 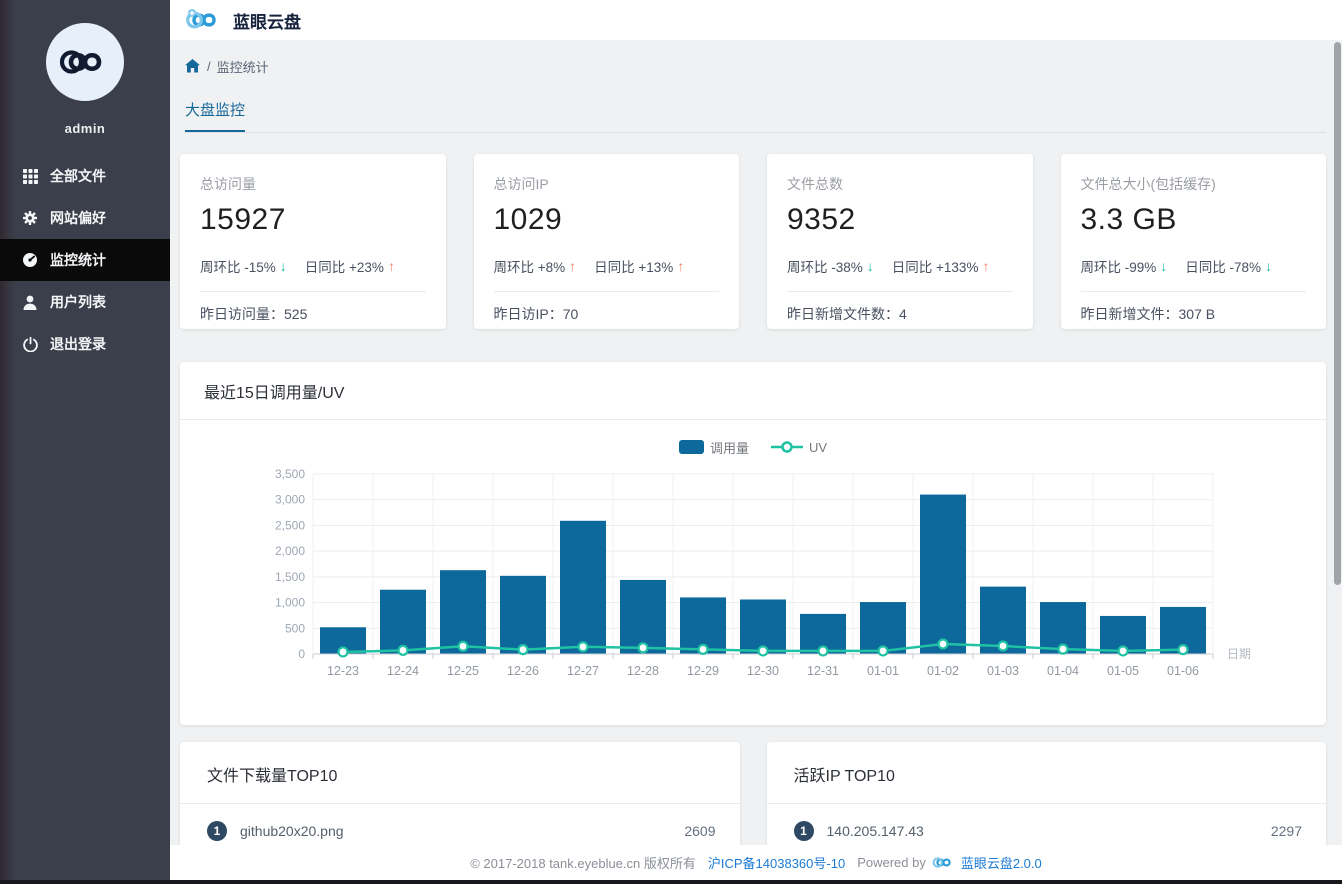 What do you see at coordinates (80, 62) in the screenshot?
I see `infinity-logo-icon` at bounding box center [80, 62].